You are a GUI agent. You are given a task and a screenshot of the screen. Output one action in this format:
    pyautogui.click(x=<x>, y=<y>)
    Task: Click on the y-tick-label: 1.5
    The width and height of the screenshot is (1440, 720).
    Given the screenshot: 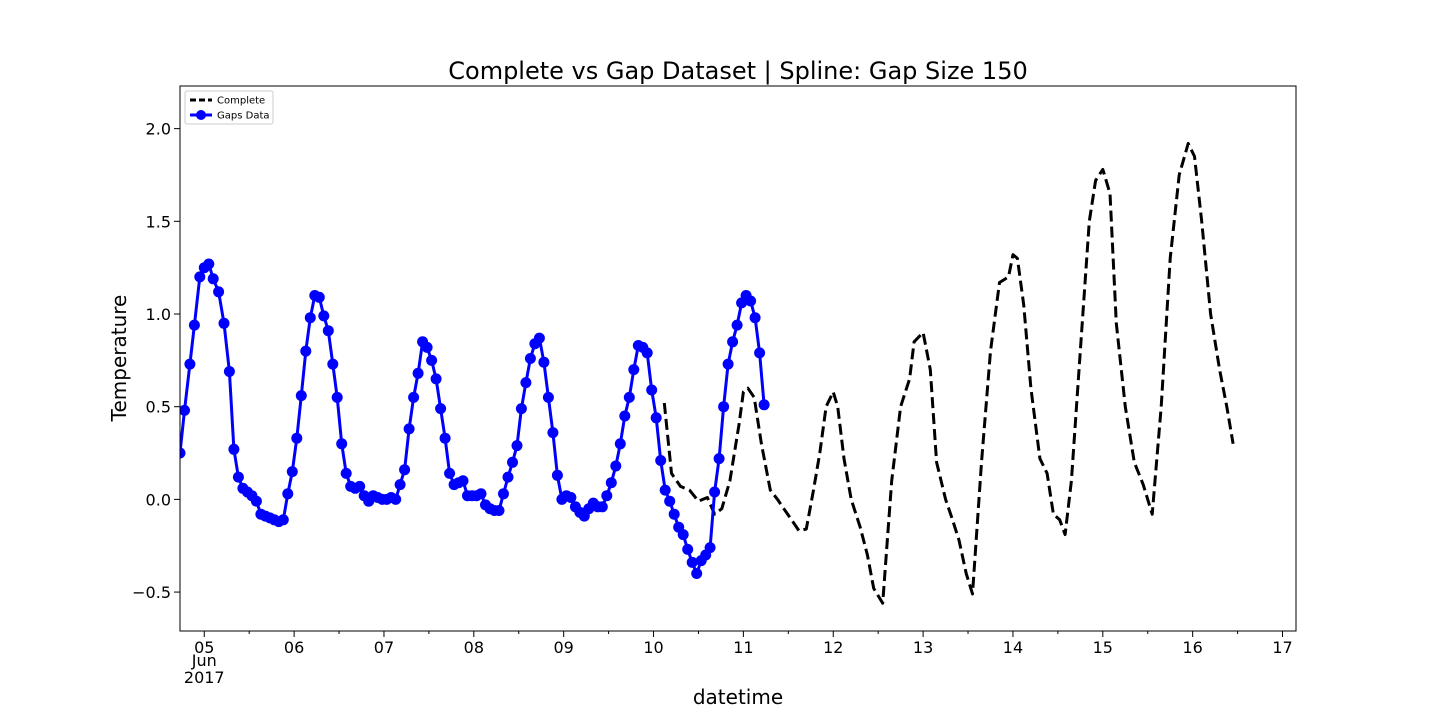 What is the action you would take?
    pyautogui.click(x=158, y=221)
    